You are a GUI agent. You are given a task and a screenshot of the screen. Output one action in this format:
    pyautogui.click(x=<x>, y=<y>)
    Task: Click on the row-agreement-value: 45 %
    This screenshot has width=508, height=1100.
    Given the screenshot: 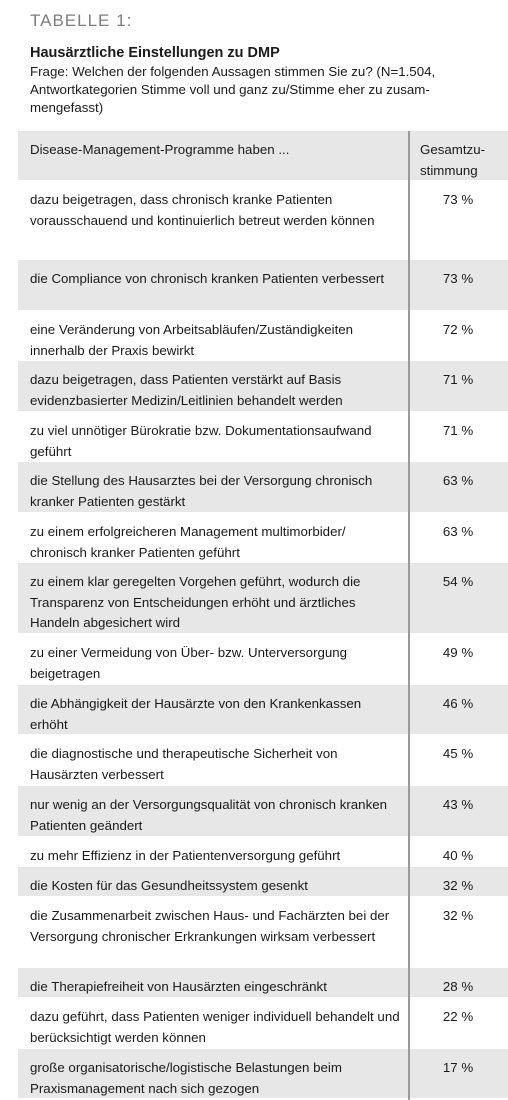 What is the action you would take?
    pyautogui.click(x=458, y=753)
    